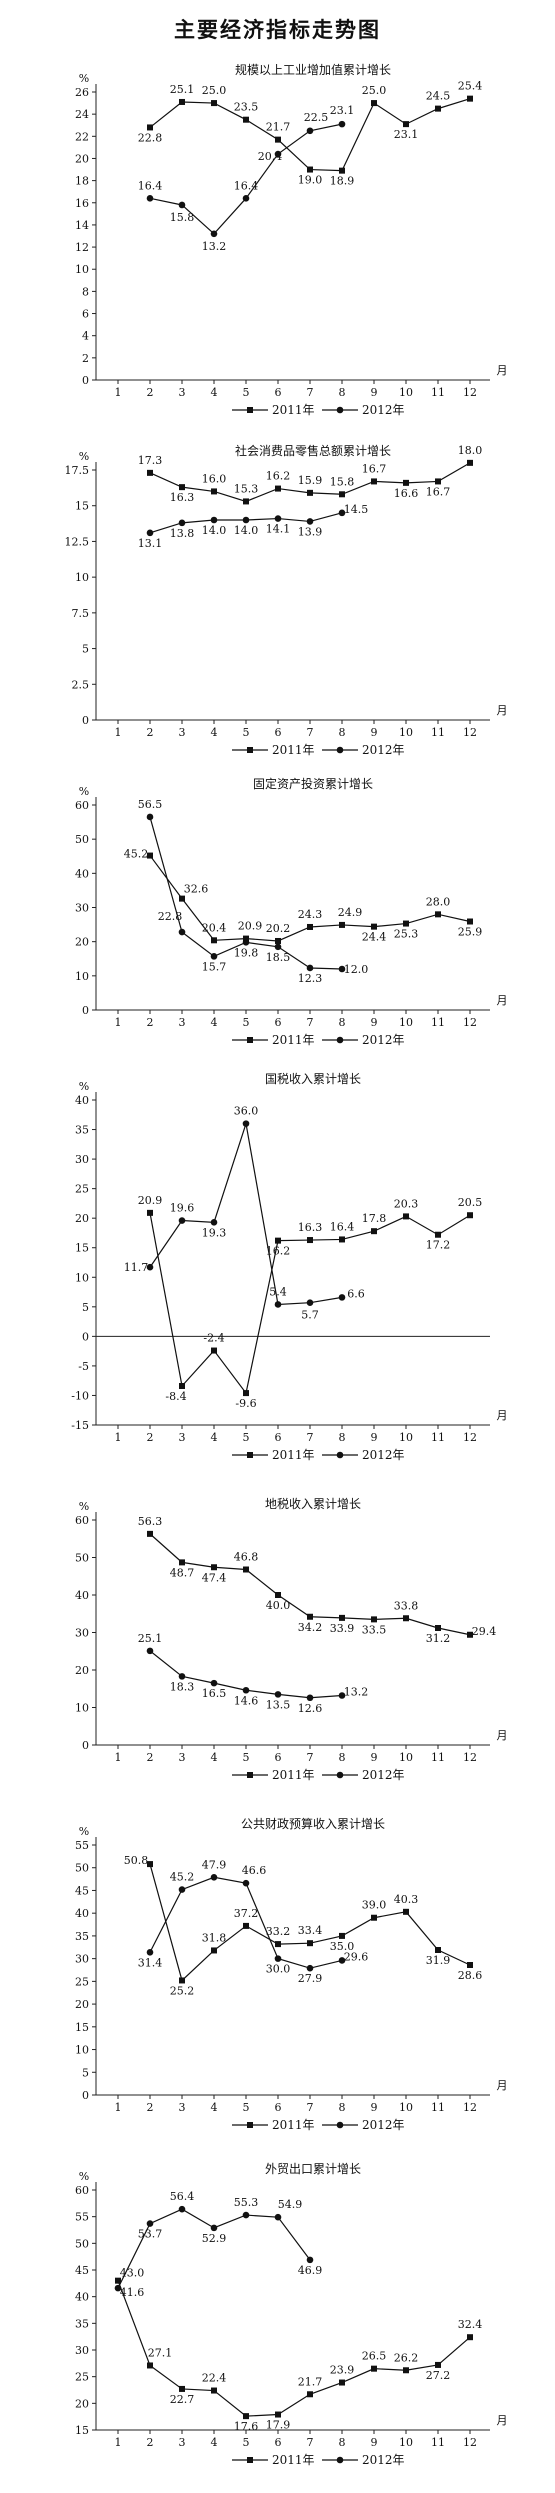 The image size is (555, 2493). I want to click on series-line-2011, so click(310, 135).